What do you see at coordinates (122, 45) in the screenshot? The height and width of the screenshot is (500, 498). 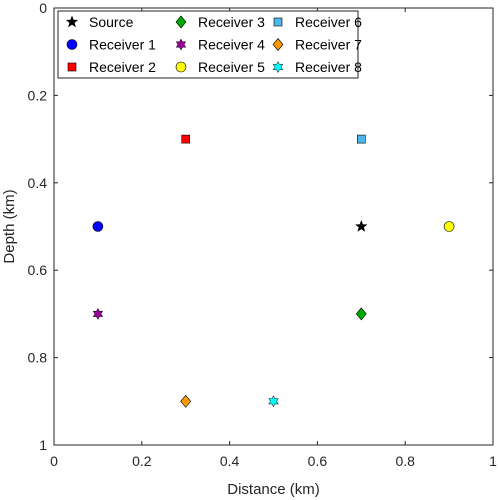 I see `legend-label: Receiver 1` at bounding box center [122, 45].